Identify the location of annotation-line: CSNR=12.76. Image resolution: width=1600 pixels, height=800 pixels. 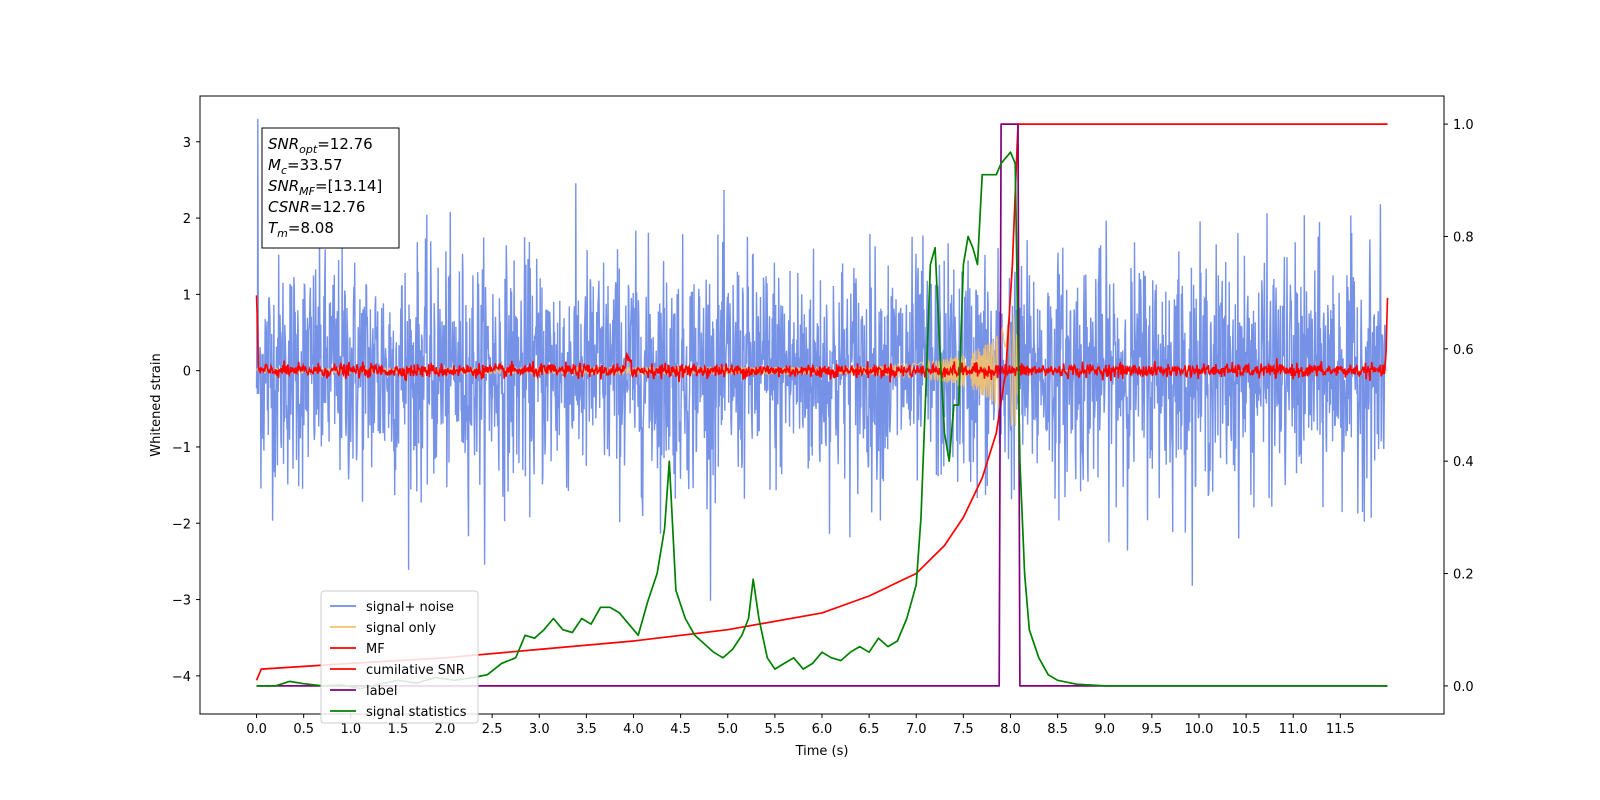
(316, 207).